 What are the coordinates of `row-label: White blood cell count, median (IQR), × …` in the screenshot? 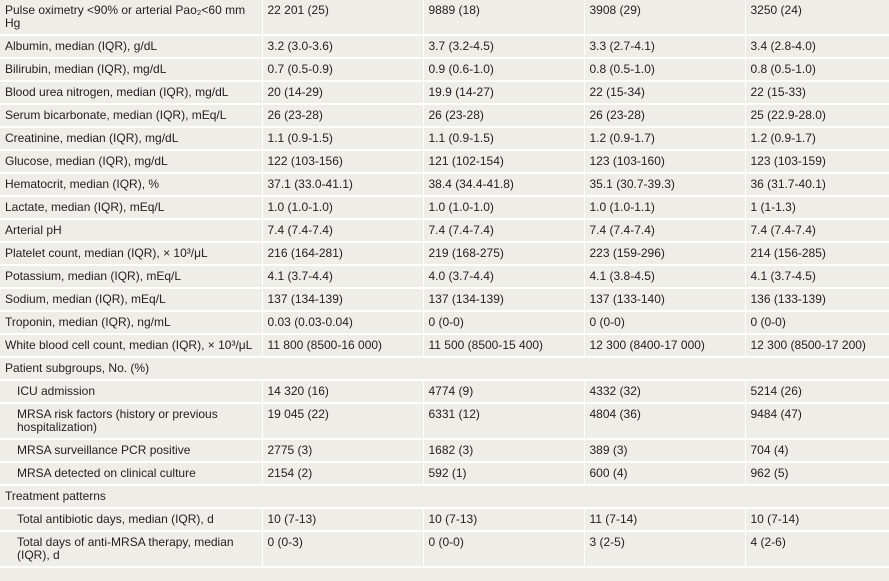 It's located at (131, 346).